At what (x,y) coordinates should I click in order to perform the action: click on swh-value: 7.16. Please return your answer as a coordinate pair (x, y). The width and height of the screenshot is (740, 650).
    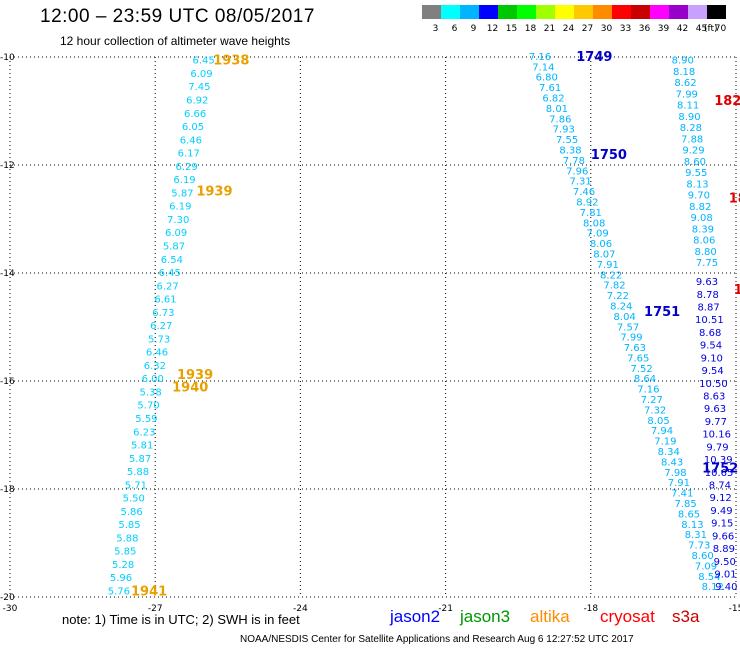
    Looking at the image, I should click on (540, 57).